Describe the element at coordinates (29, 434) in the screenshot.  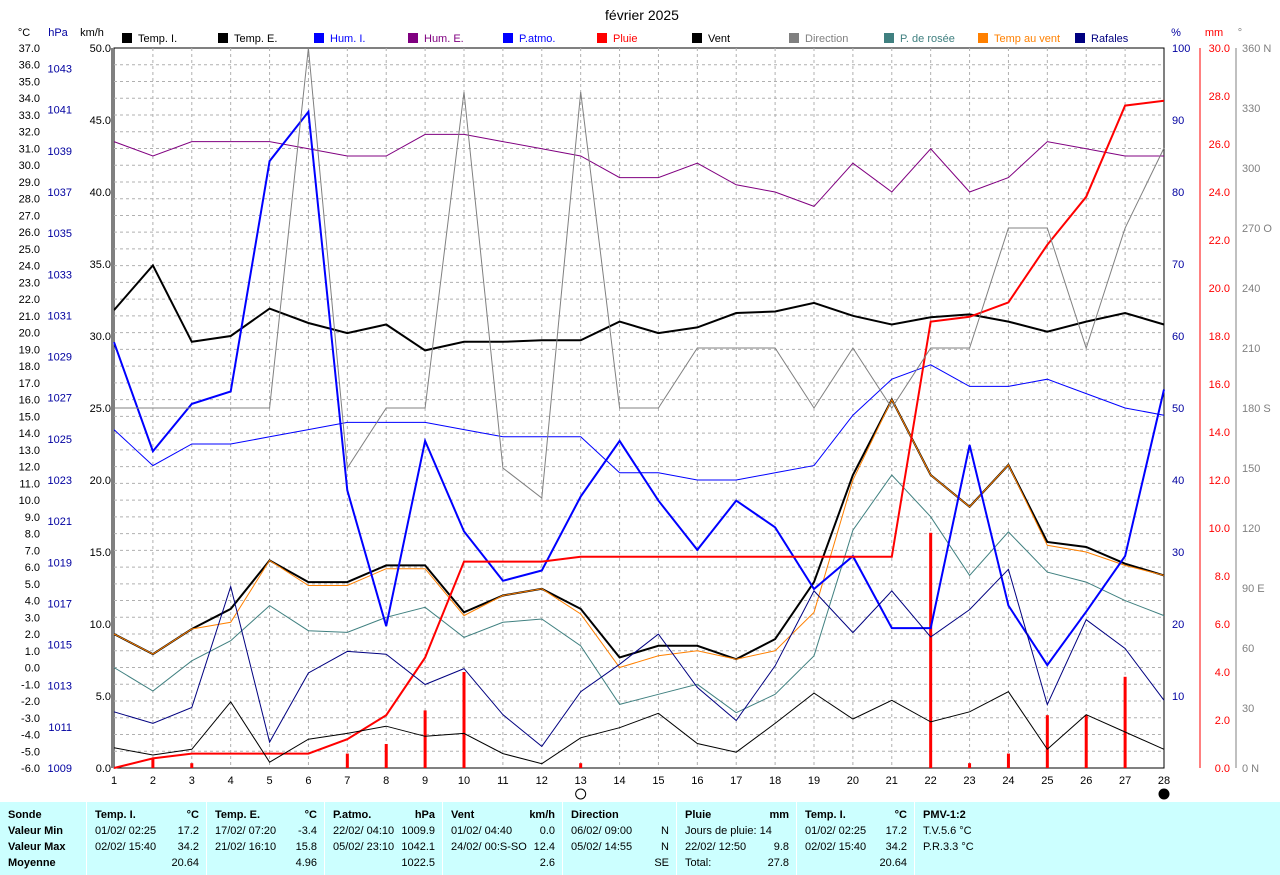
I see `temp-tick-label: 14.0` at that location.